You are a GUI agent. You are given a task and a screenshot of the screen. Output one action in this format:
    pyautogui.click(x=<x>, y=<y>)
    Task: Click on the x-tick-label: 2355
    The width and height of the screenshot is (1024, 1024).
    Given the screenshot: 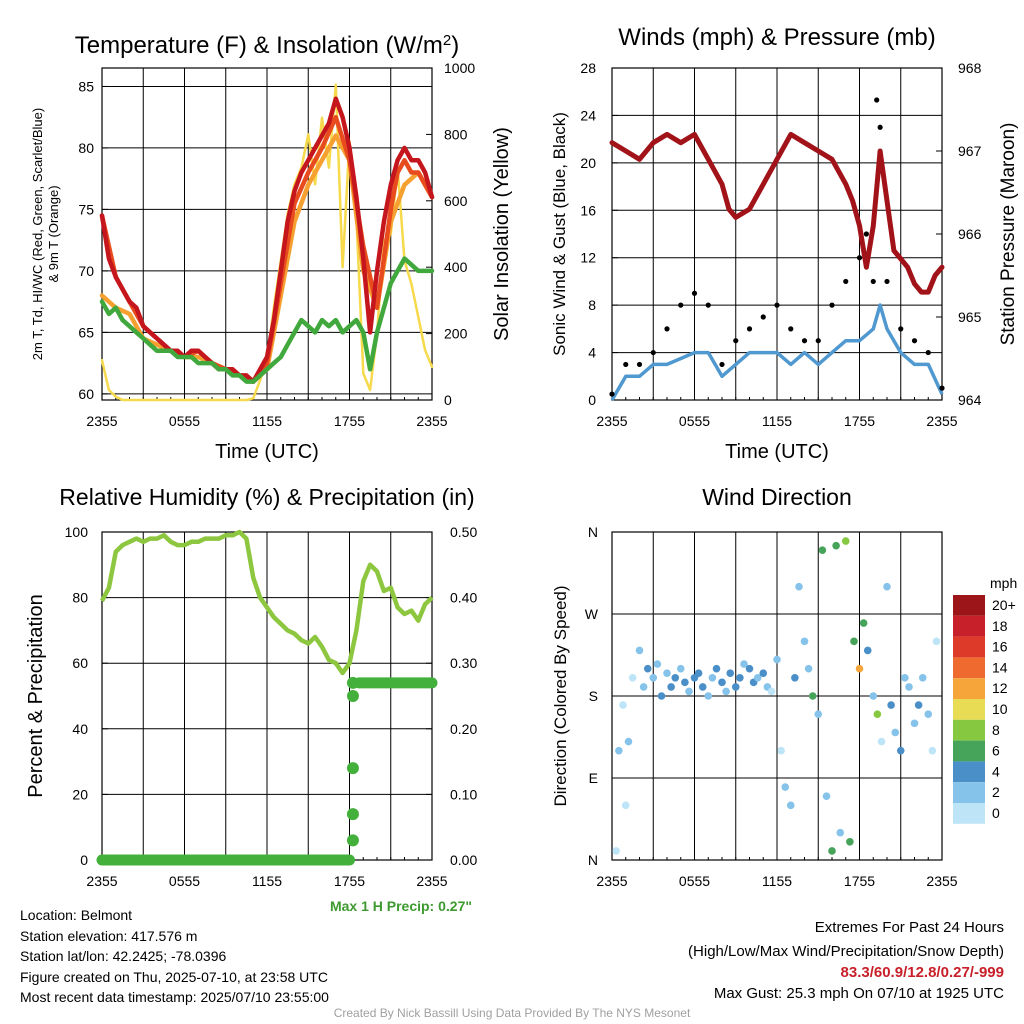 What is the action you would take?
    pyautogui.click(x=941, y=421)
    